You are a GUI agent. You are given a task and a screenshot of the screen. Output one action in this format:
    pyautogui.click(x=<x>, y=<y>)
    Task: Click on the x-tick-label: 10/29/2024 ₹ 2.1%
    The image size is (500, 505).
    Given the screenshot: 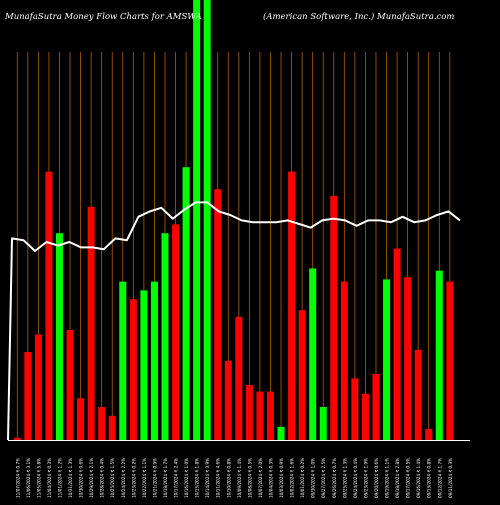 What is the action you would take?
    pyautogui.click(x=91, y=478)
    